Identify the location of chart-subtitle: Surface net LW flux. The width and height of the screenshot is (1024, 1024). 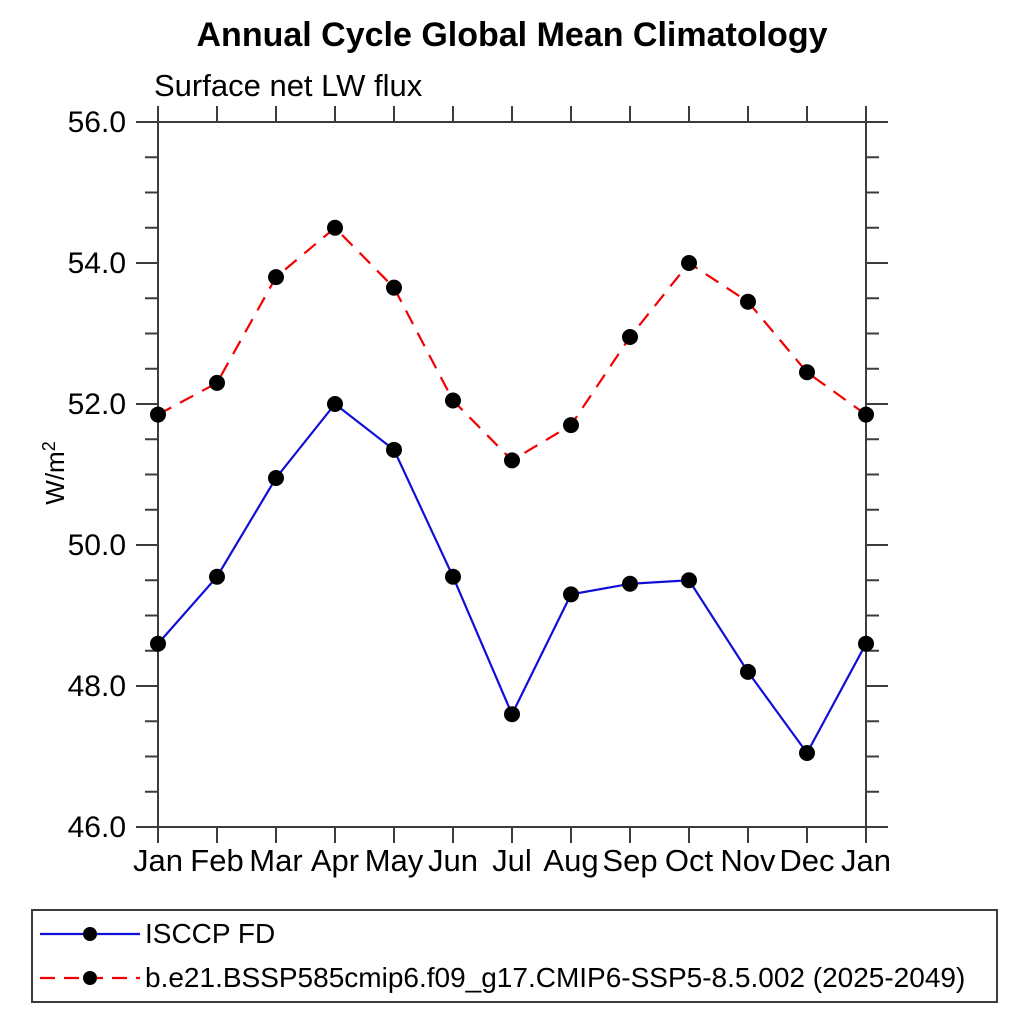
(288, 85).